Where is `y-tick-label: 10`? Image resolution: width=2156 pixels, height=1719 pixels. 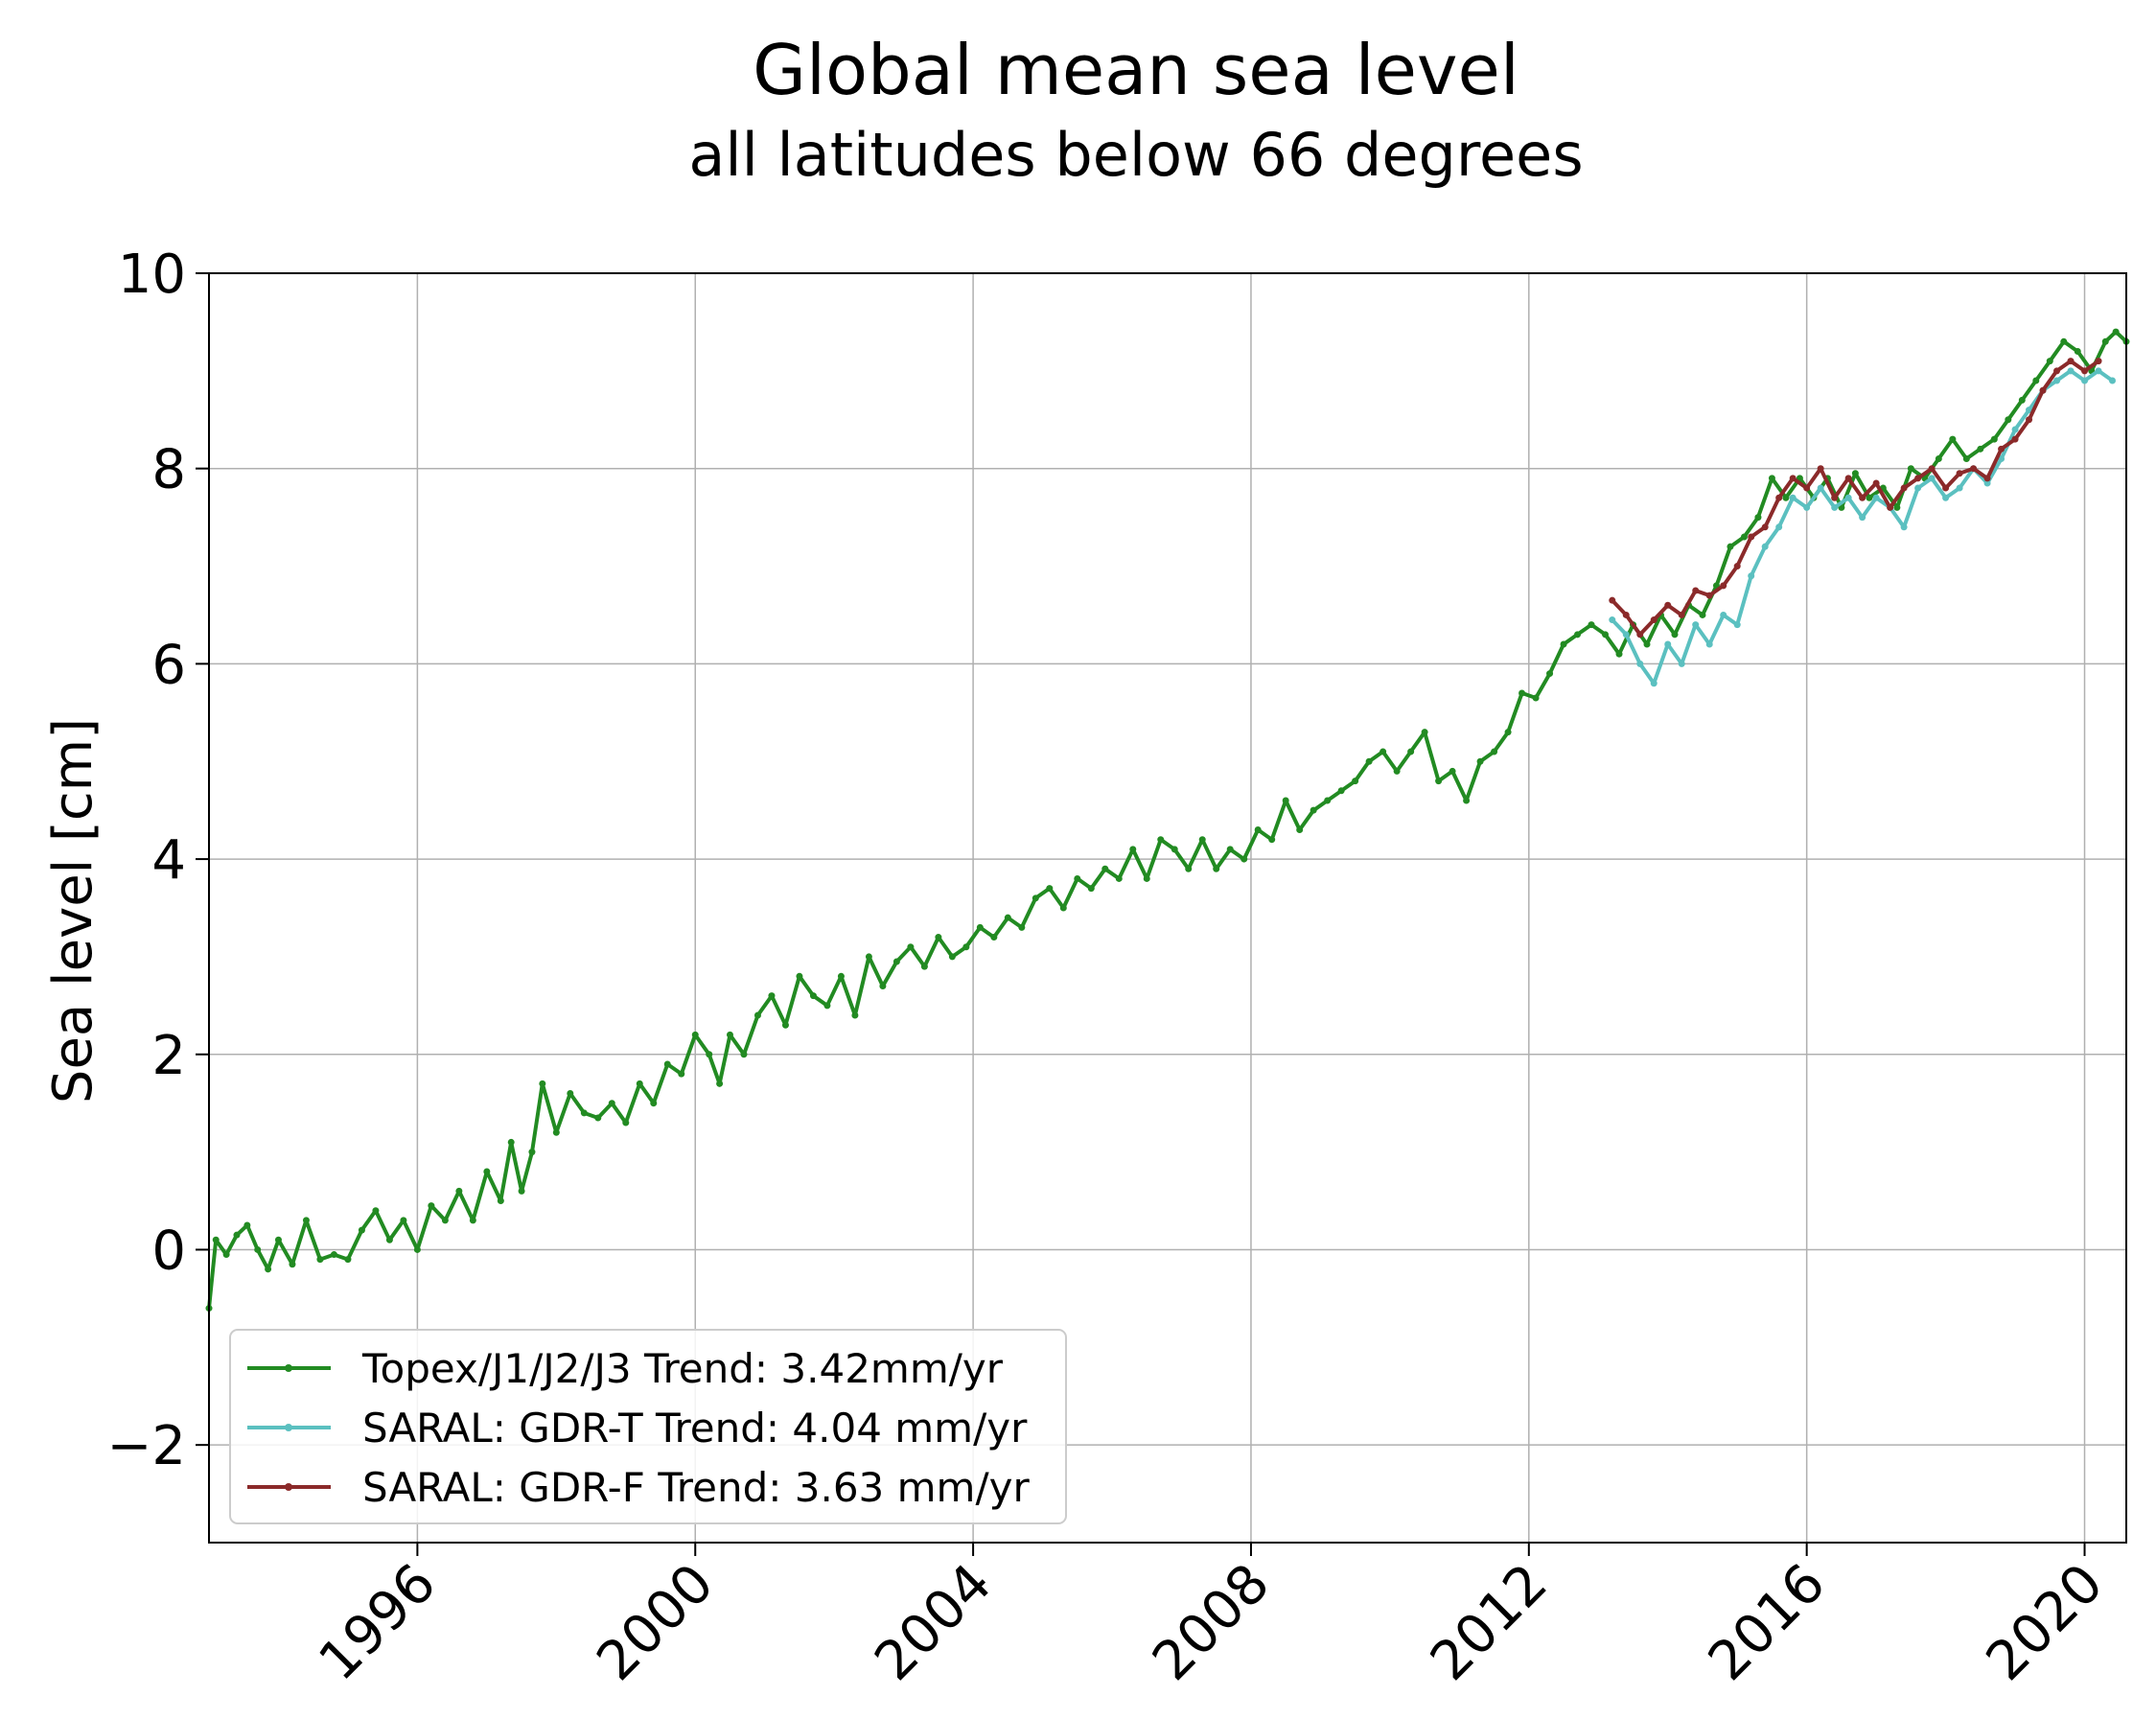 y-tick-label: 10 is located at coordinates (152, 275).